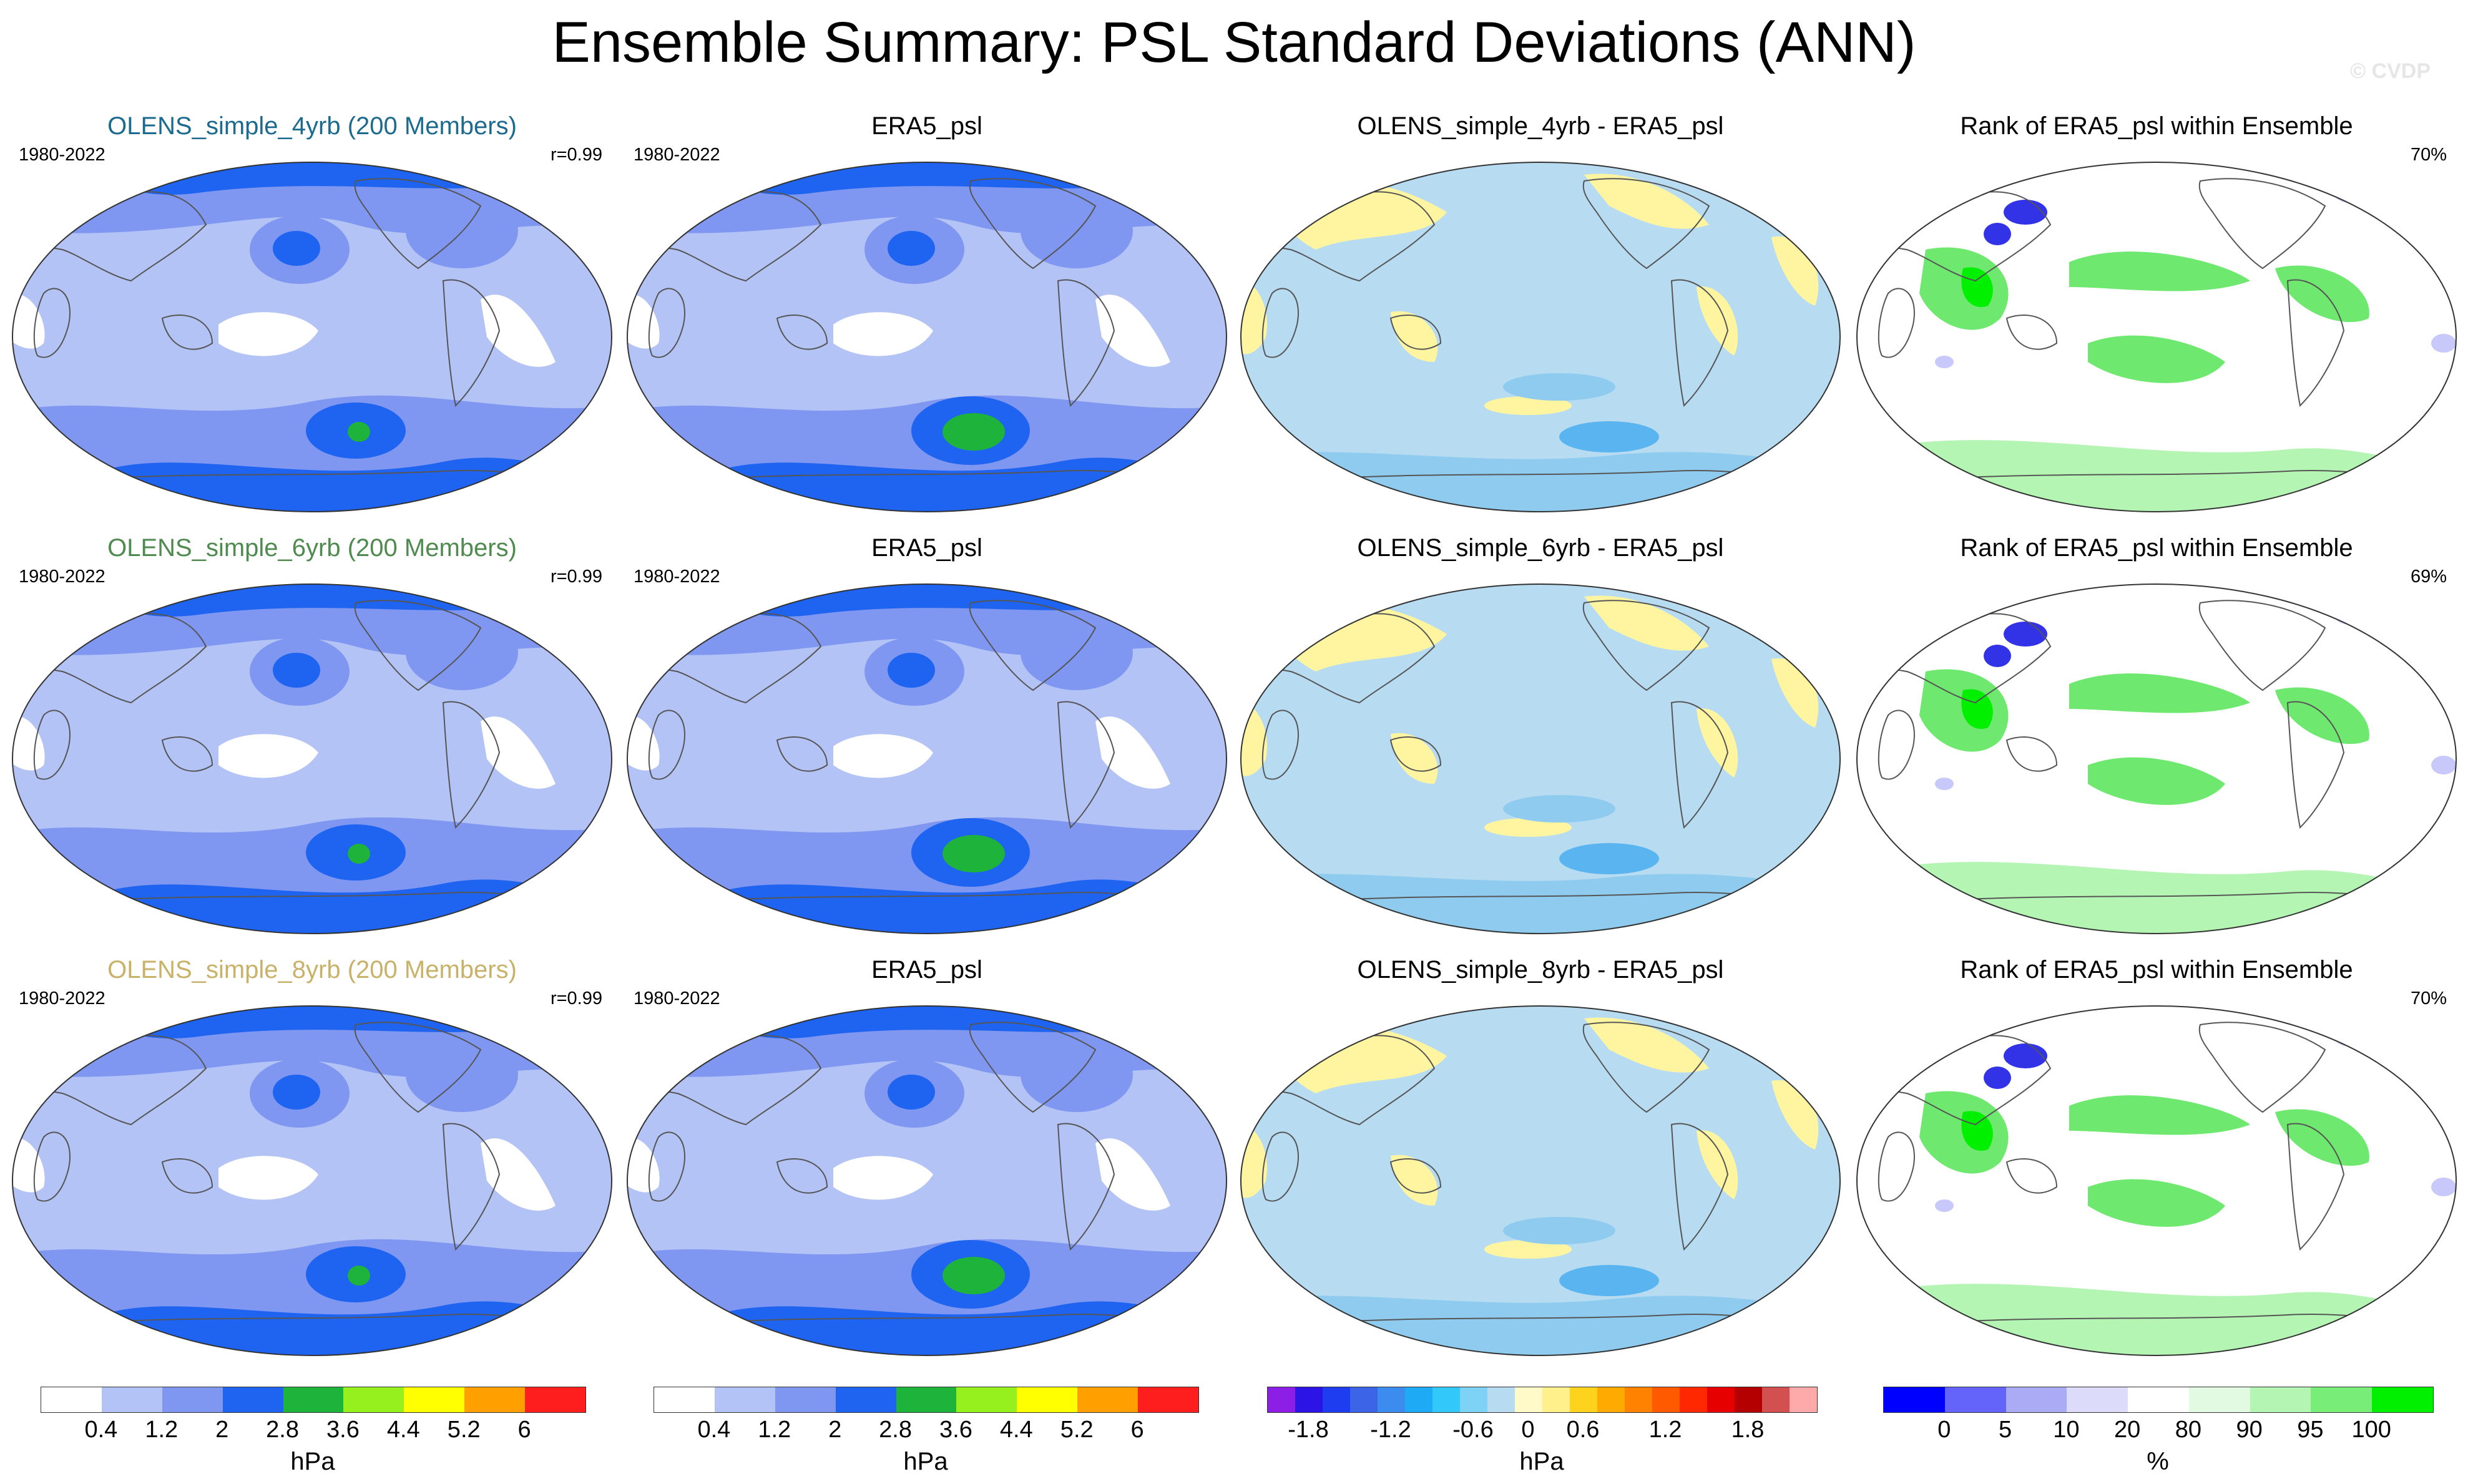 The width and height of the screenshot is (2468, 1484). I want to click on colorbar-tick-label: 4.4, so click(403, 1430).